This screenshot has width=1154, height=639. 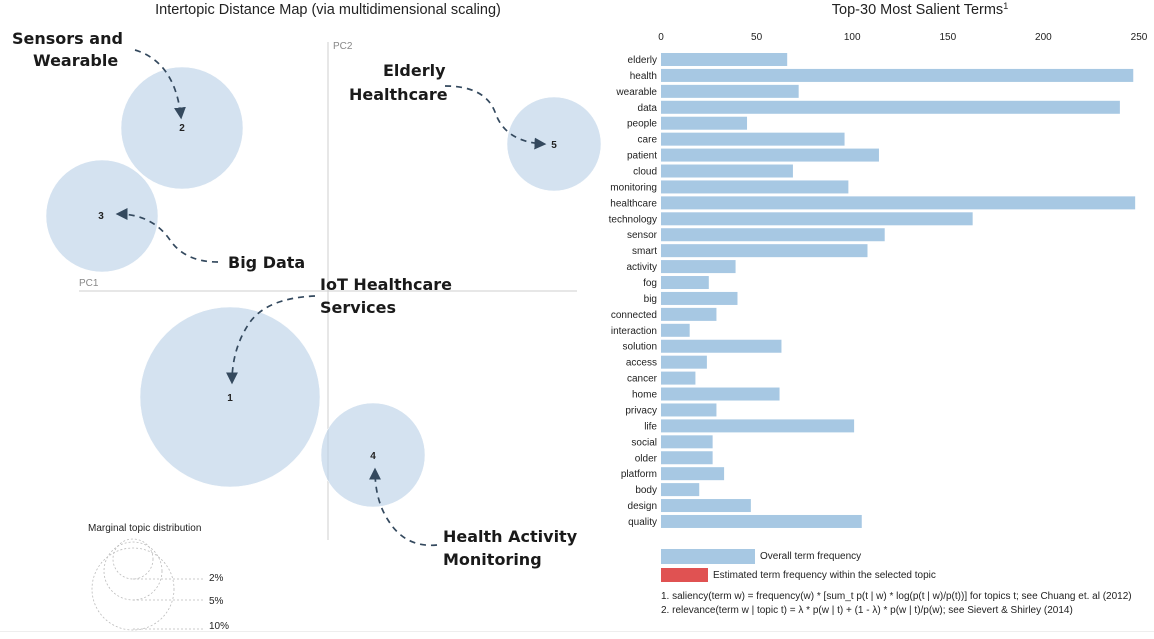 I want to click on terms-chart-title: Top-30 Most Salient Terms1, so click(x=920, y=9).